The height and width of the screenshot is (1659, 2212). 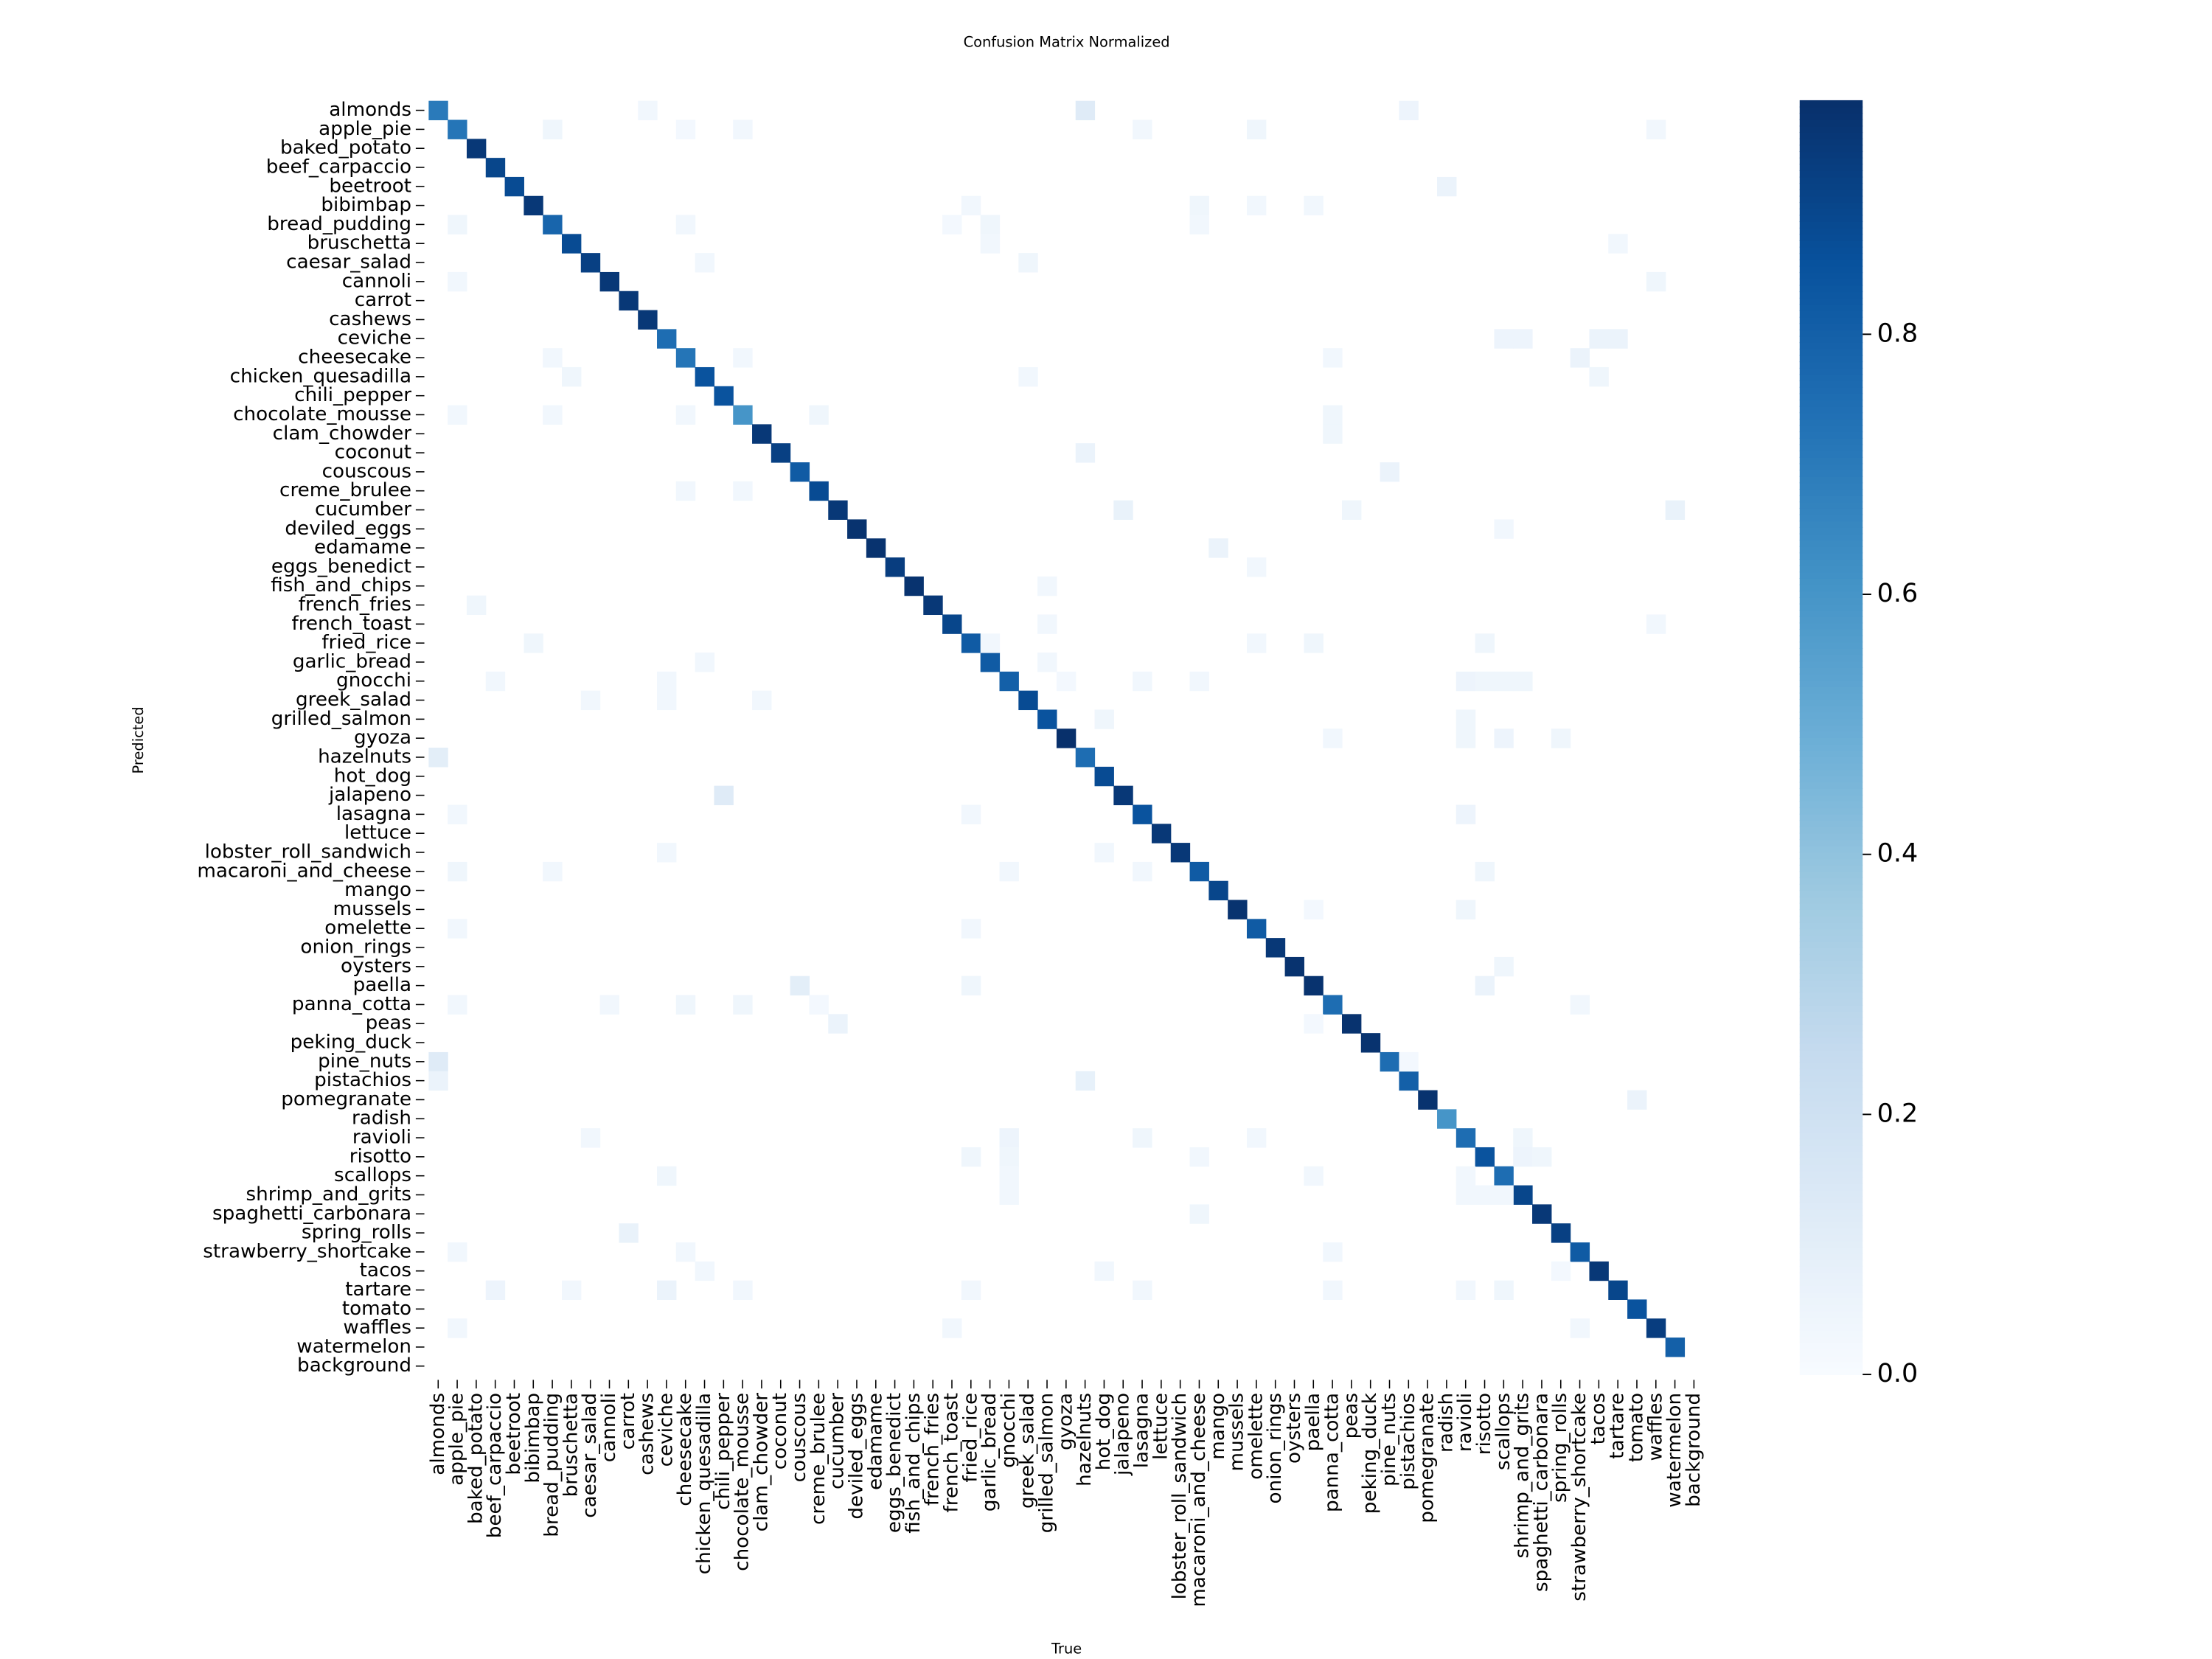 What do you see at coordinates (951, 1453) in the screenshot?
I see `x-tick-label: french_toast` at bounding box center [951, 1453].